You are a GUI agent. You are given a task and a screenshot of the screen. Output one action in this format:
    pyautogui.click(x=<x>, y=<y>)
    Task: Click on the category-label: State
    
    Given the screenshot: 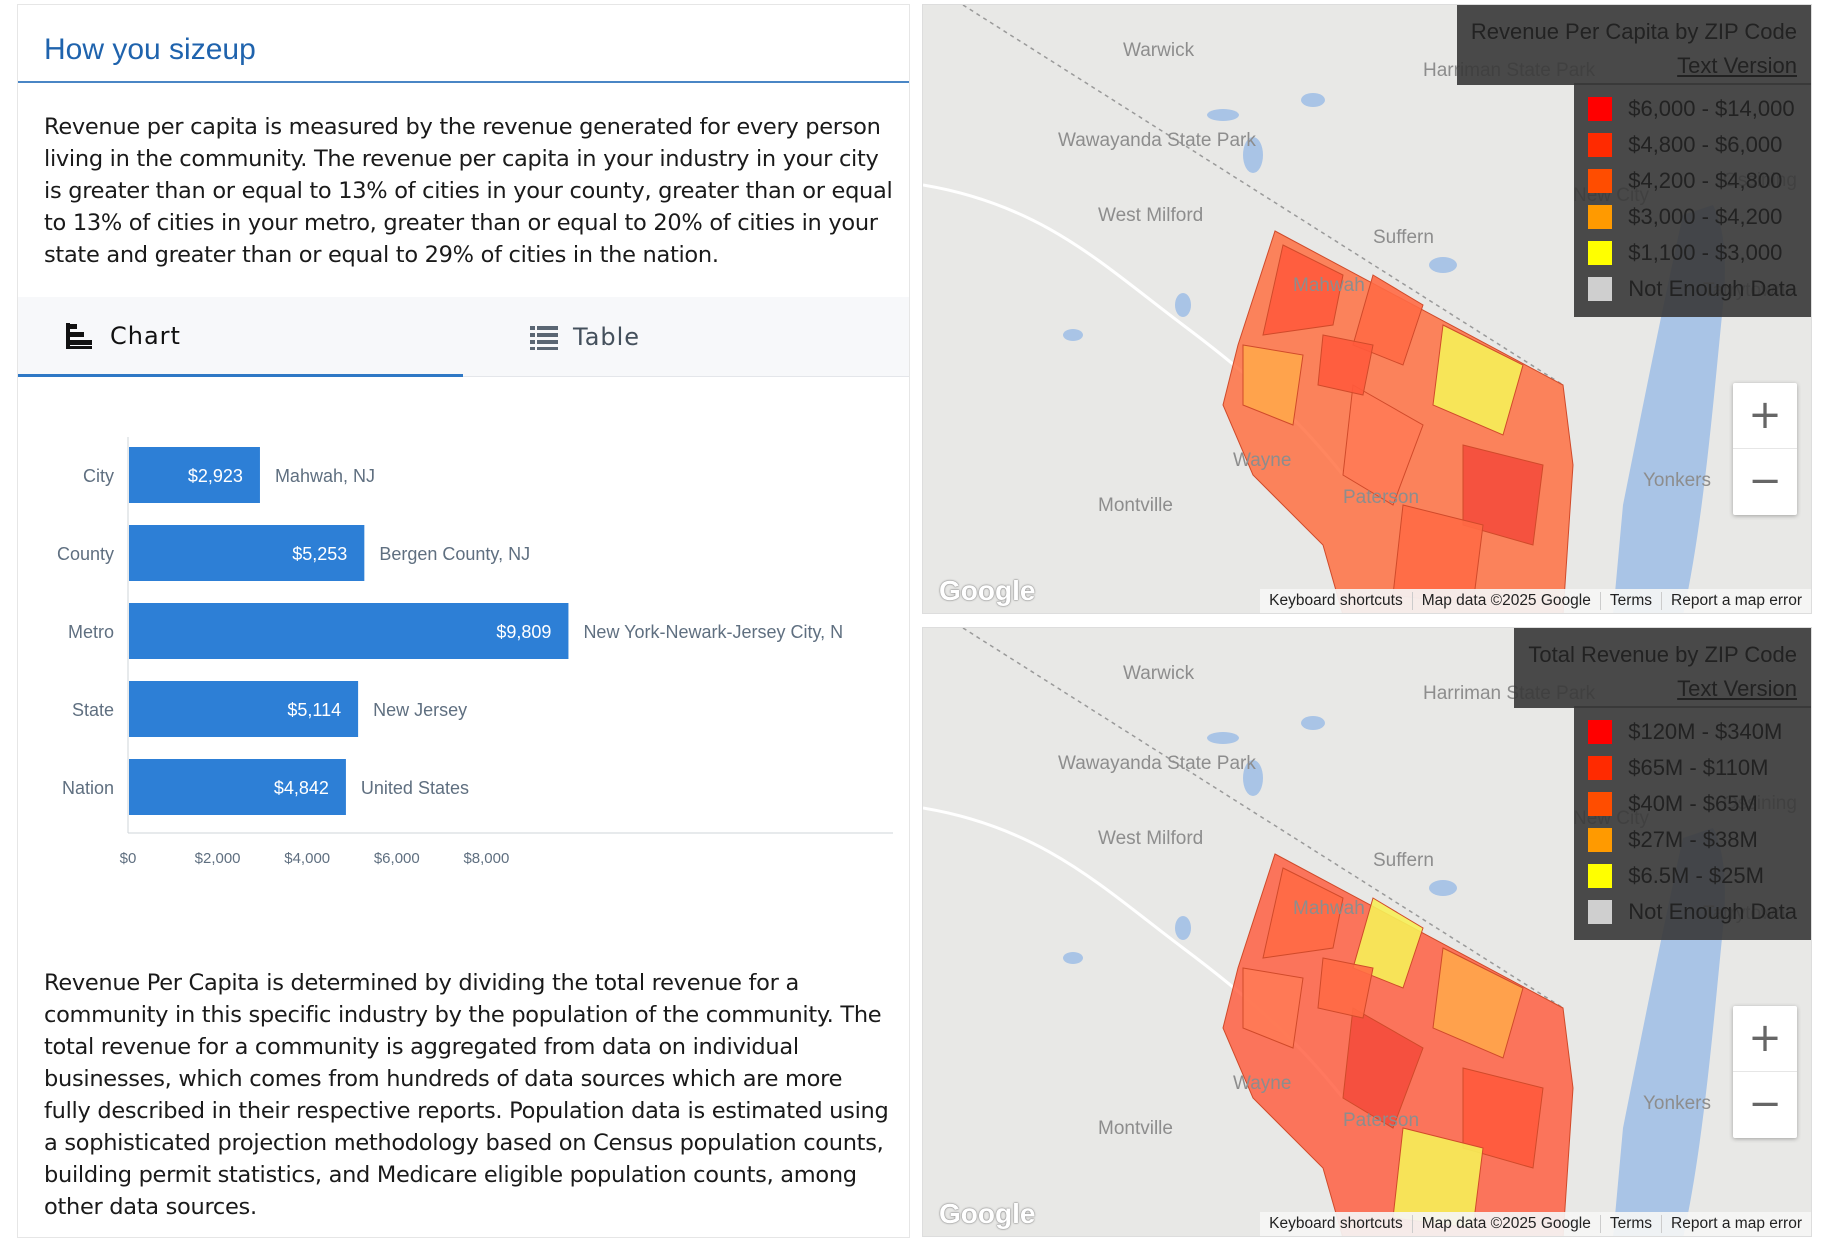 What is the action you would take?
    pyautogui.click(x=93, y=710)
    